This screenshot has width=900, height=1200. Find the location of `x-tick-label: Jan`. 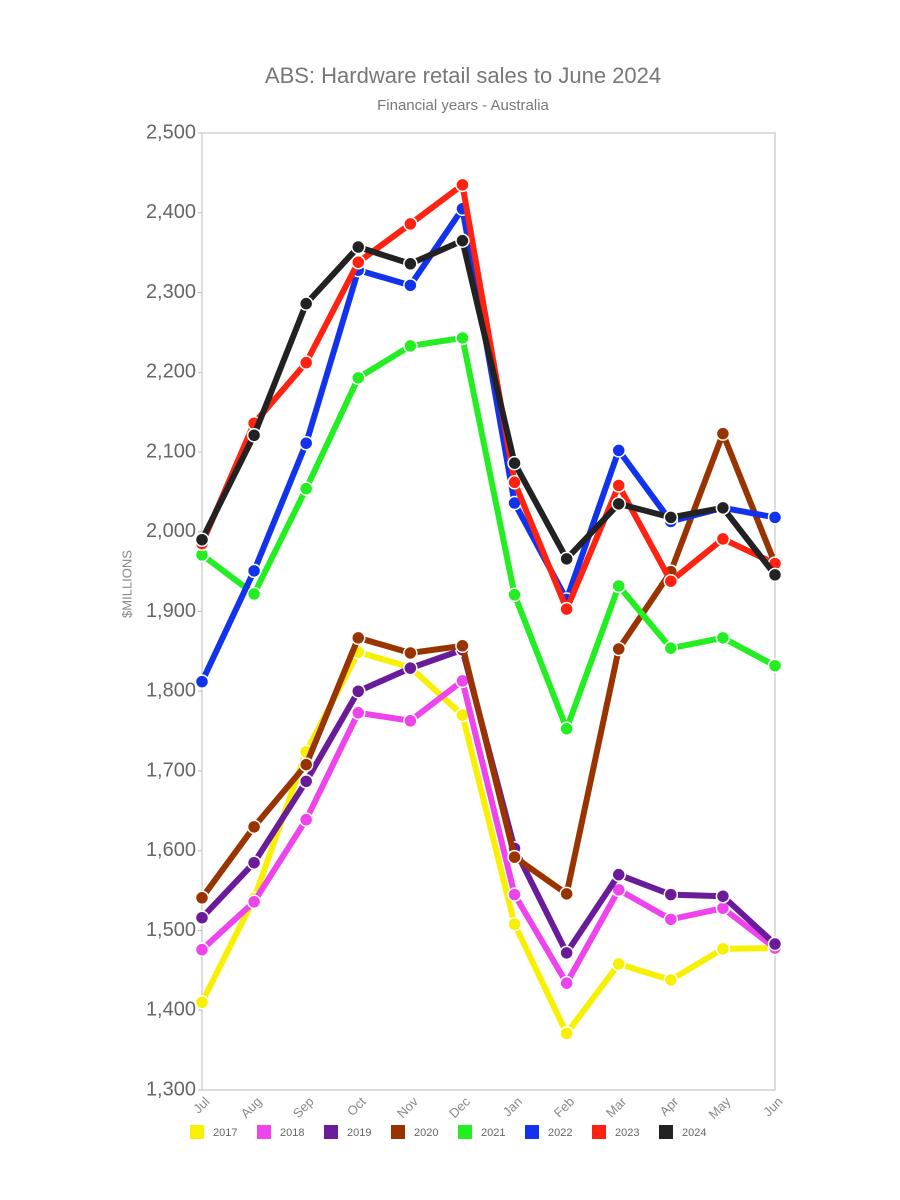

x-tick-label: Jan is located at coordinates (512, 1106).